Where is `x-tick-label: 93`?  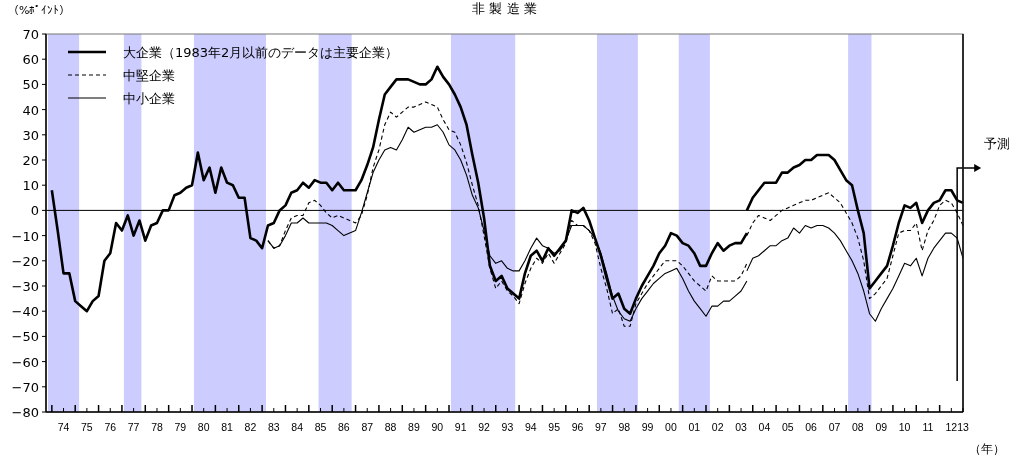 x-tick-label: 93 is located at coordinates (507, 427).